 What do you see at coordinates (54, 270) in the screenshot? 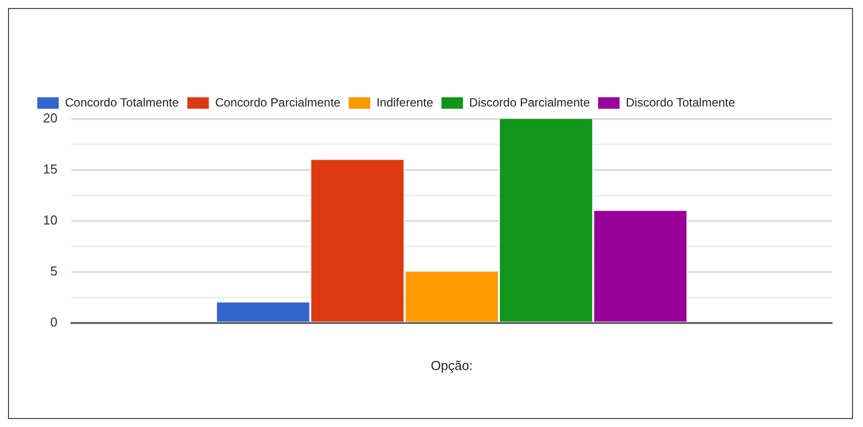
I see `y-tick-label: 5` at bounding box center [54, 270].